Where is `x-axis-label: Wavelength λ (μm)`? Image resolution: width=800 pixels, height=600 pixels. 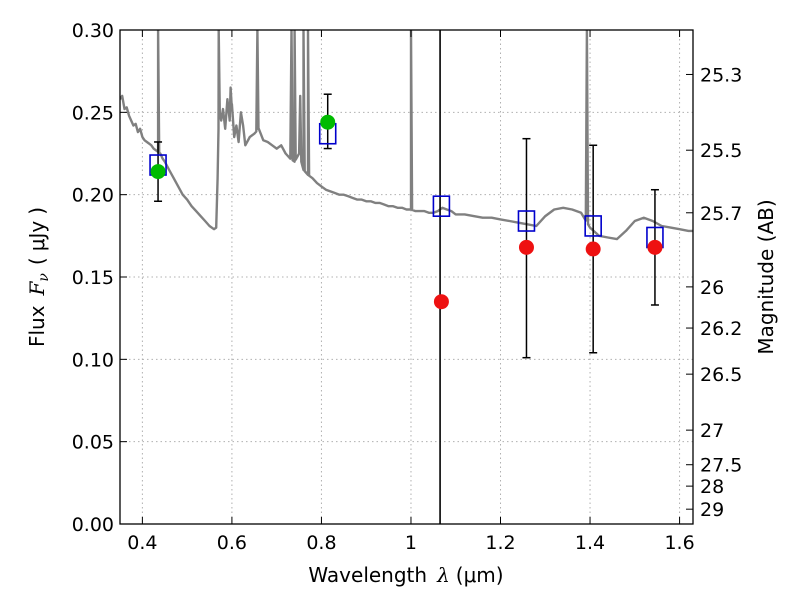
x-axis-label: Wavelength λ (μm) is located at coordinates (405, 575).